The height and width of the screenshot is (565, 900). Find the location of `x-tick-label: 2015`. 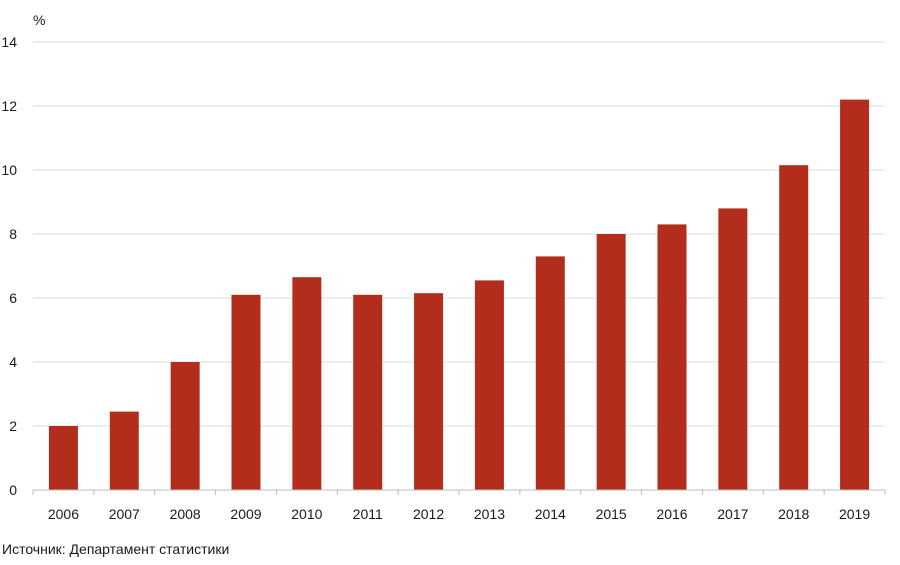

x-tick-label: 2015 is located at coordinates (611, 514).